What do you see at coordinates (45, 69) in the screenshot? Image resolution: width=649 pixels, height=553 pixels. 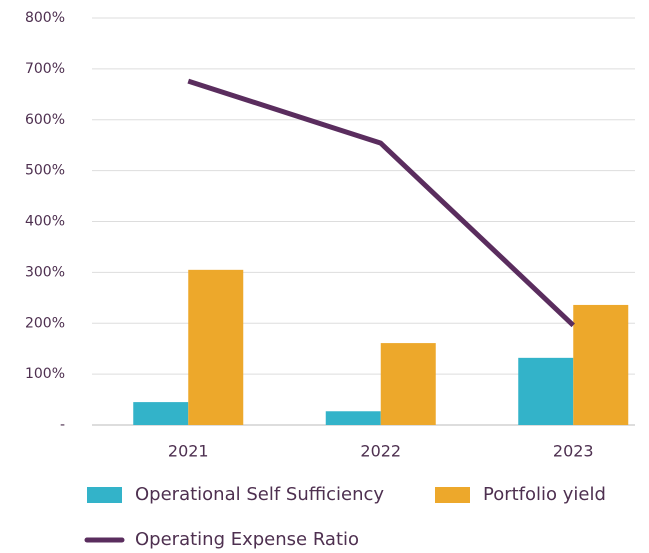 I see `y-tick-label: 700%` at bounding box center [45, 69].